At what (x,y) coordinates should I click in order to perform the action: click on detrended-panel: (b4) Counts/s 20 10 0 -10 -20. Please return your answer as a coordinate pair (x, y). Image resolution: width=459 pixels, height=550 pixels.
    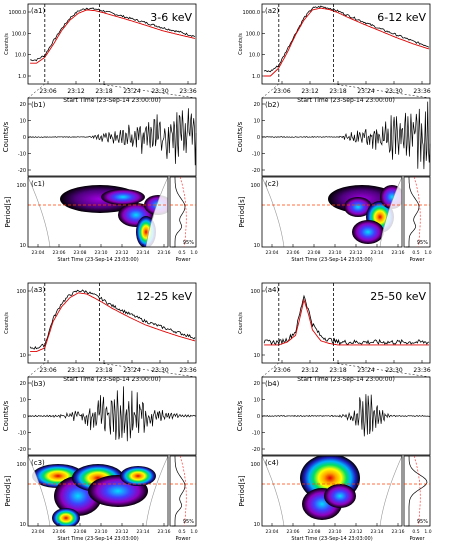
    Looking at the image, I should click on (333, 416).